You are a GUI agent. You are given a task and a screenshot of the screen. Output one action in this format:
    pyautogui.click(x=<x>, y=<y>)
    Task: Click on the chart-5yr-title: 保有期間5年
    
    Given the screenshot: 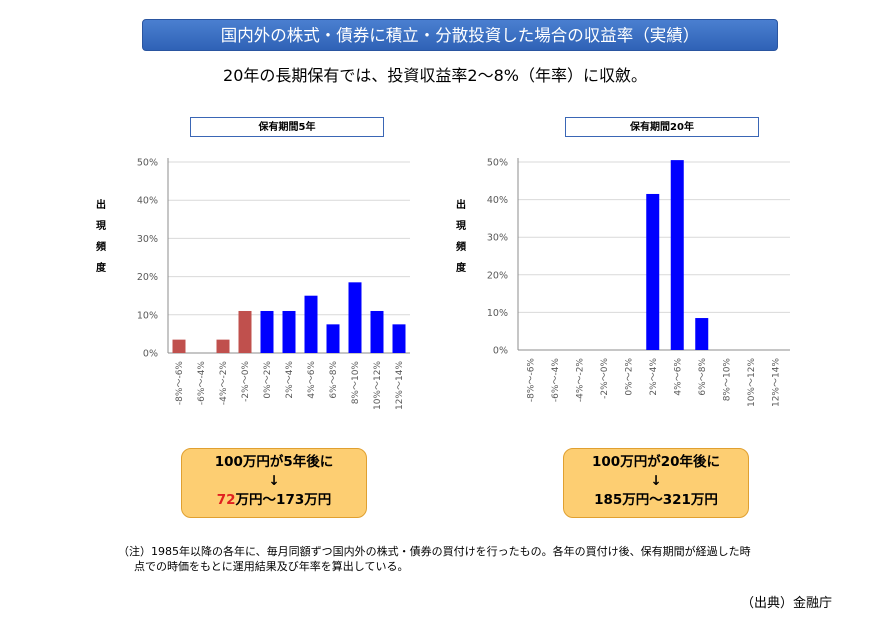 What is the action you would take?
    pyautogui.click(x=287, y=127)
    